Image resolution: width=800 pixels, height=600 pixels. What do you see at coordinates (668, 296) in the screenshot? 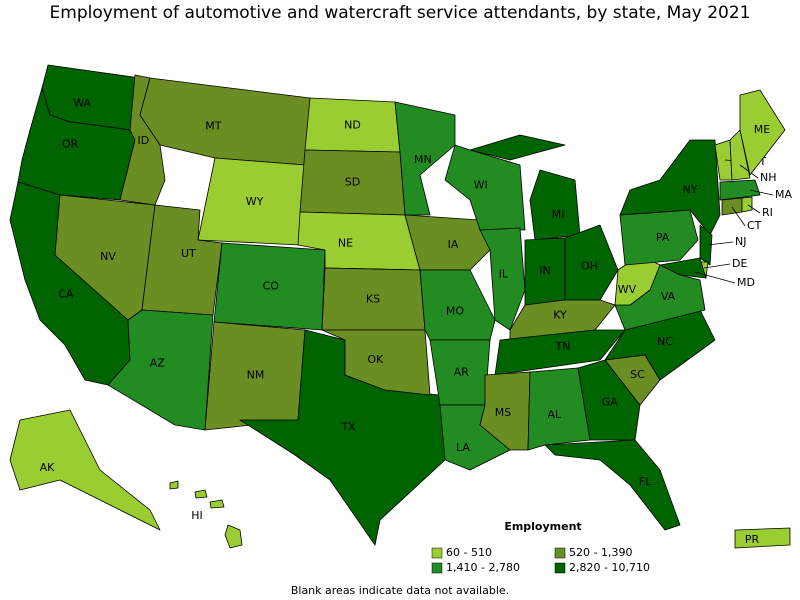
I see `state-label: VA` at bounding box center [668, 296].